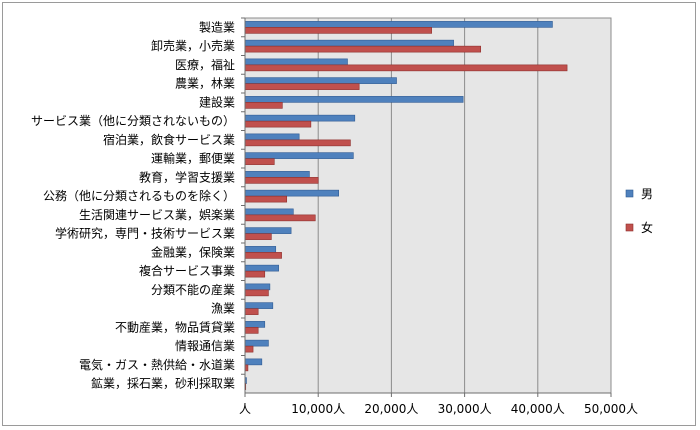 This screenshot has width=700, height=430. Describe the element at coordinates (538, 409) in the screenshot. I see `tick-label: 40,000人` at that location.